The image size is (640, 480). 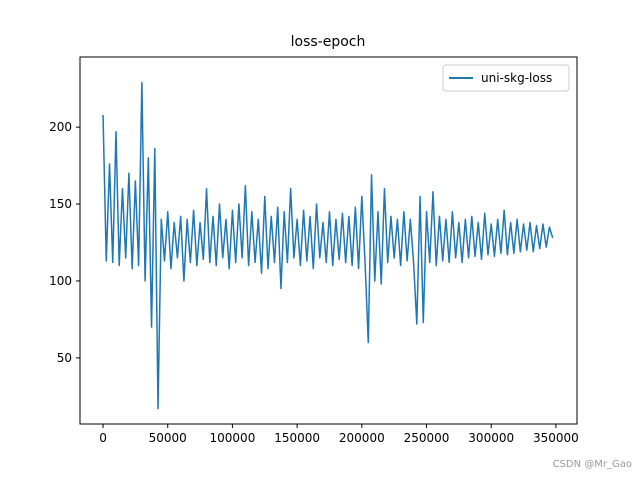 I want to click on x-tick-label: 100000, so click(x=233, y=438).